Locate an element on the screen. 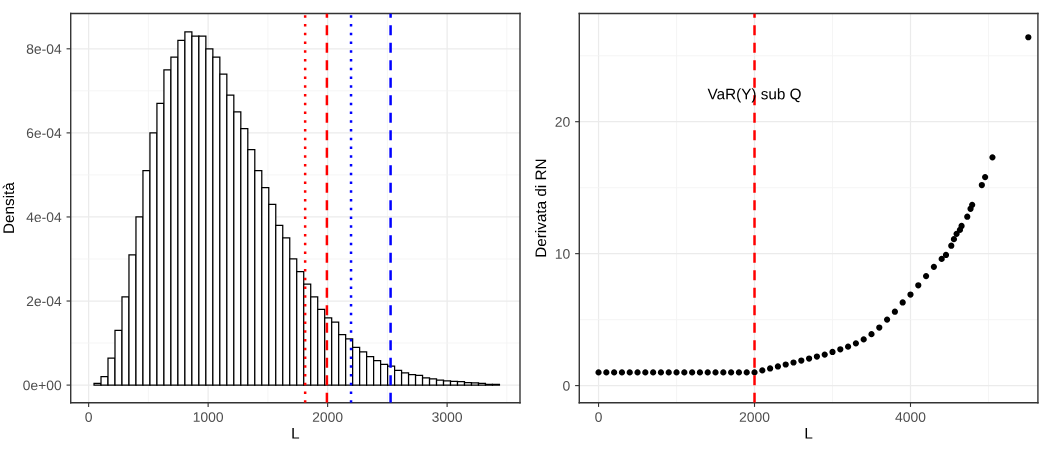  x-tick-label: 3000 is located at coordinates (447, 417).